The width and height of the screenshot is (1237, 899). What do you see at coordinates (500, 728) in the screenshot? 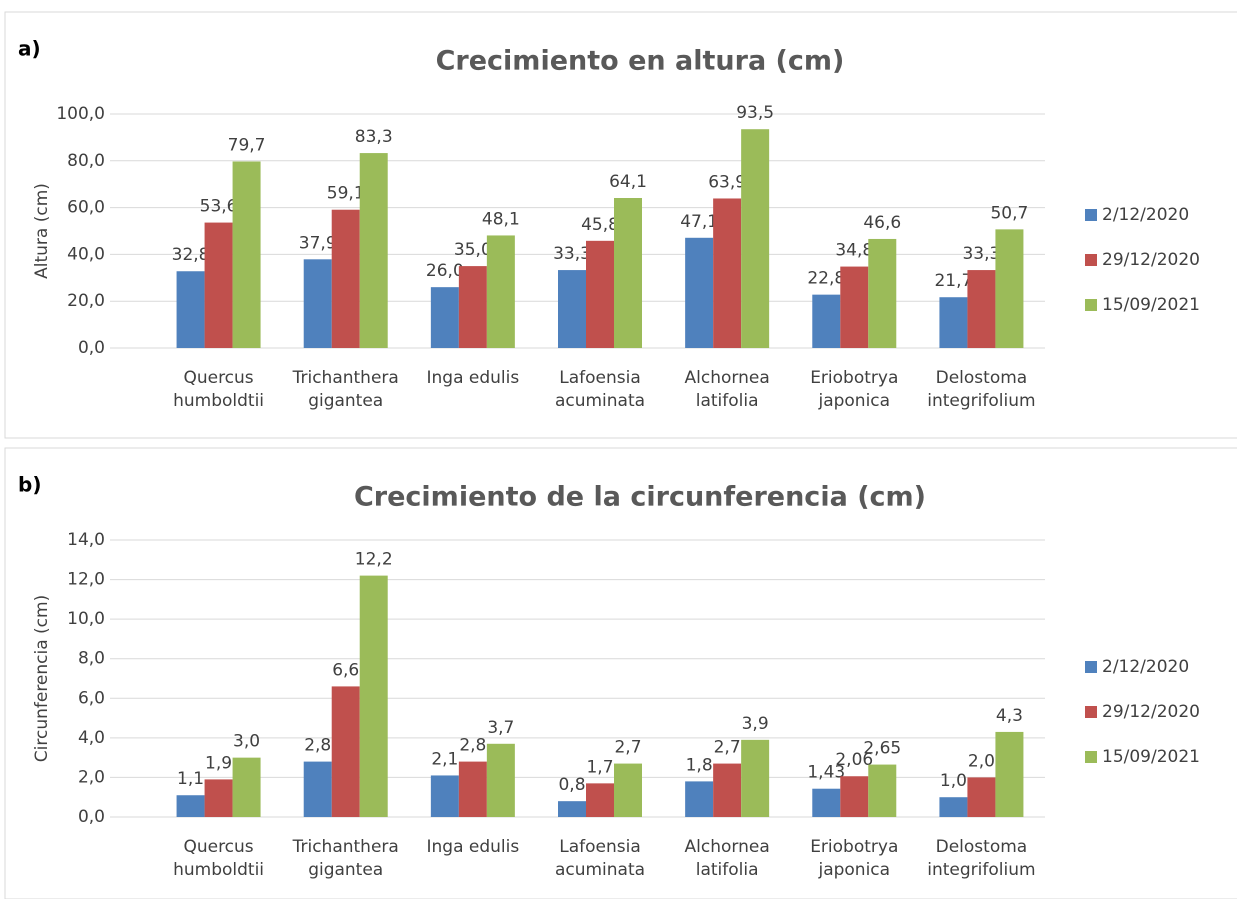
I see `data-label: 3,7` at bounding box center [500, 728].